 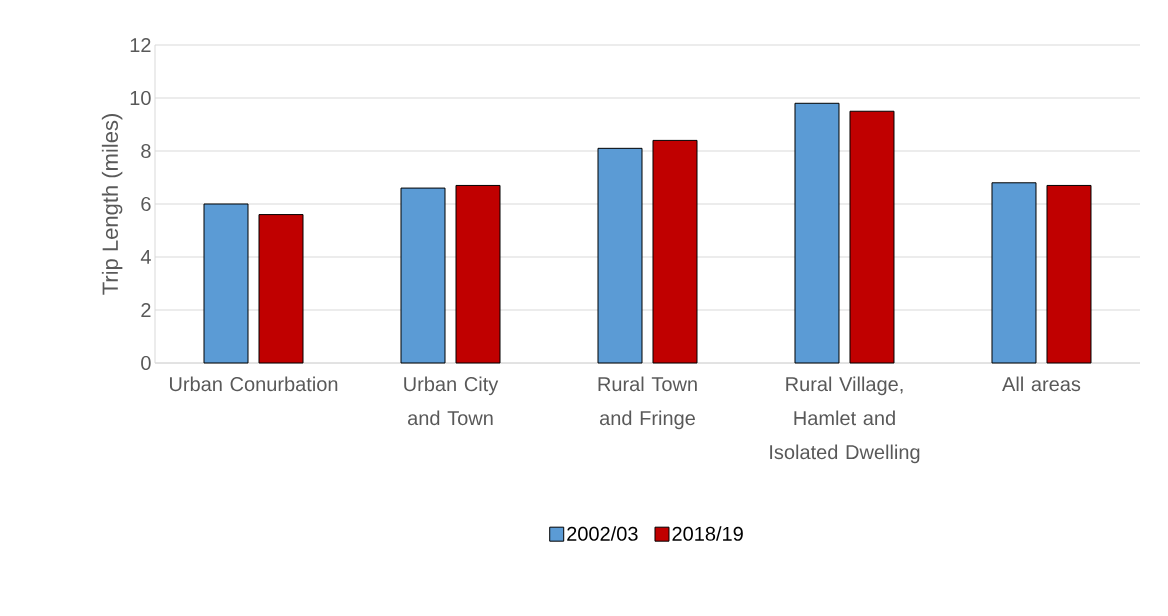 I want to click on y-tick-label: 8, so click(x=146, y=151).